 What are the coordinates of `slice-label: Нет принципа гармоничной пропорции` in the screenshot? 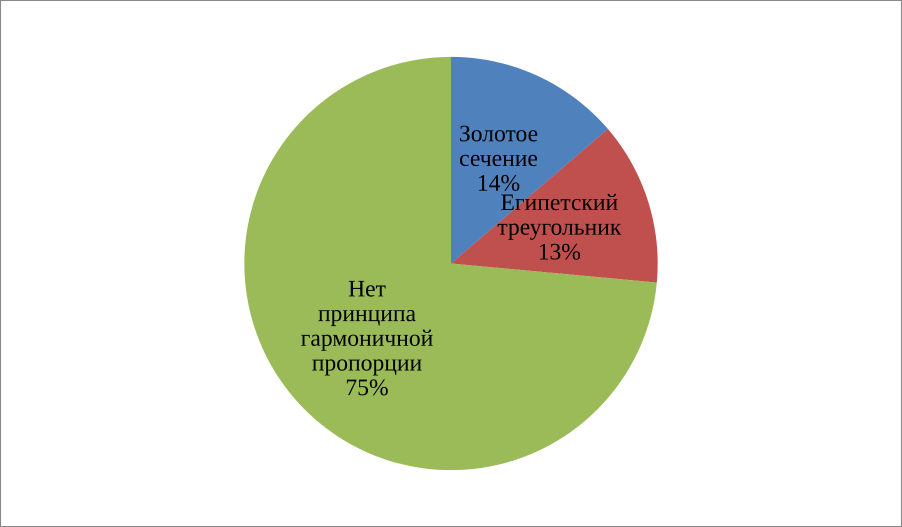 It's located at (367, 328).